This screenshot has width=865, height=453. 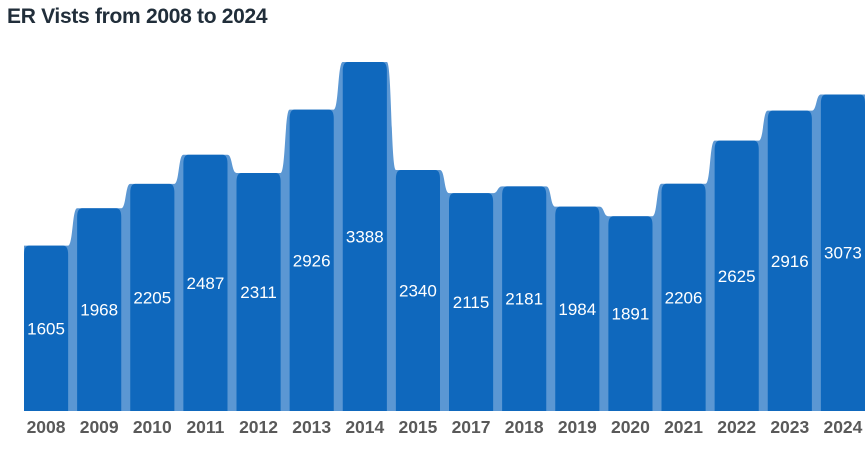 What do you see at coordinates (152, 427) in the screenshot?
I see `x-tick-2010: 2010` at bounding box center [152, 427].